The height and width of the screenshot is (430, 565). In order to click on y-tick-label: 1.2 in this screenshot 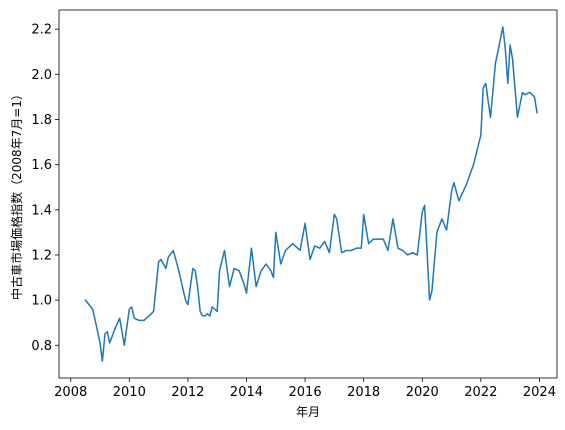, I will do `click(41, 255)`.